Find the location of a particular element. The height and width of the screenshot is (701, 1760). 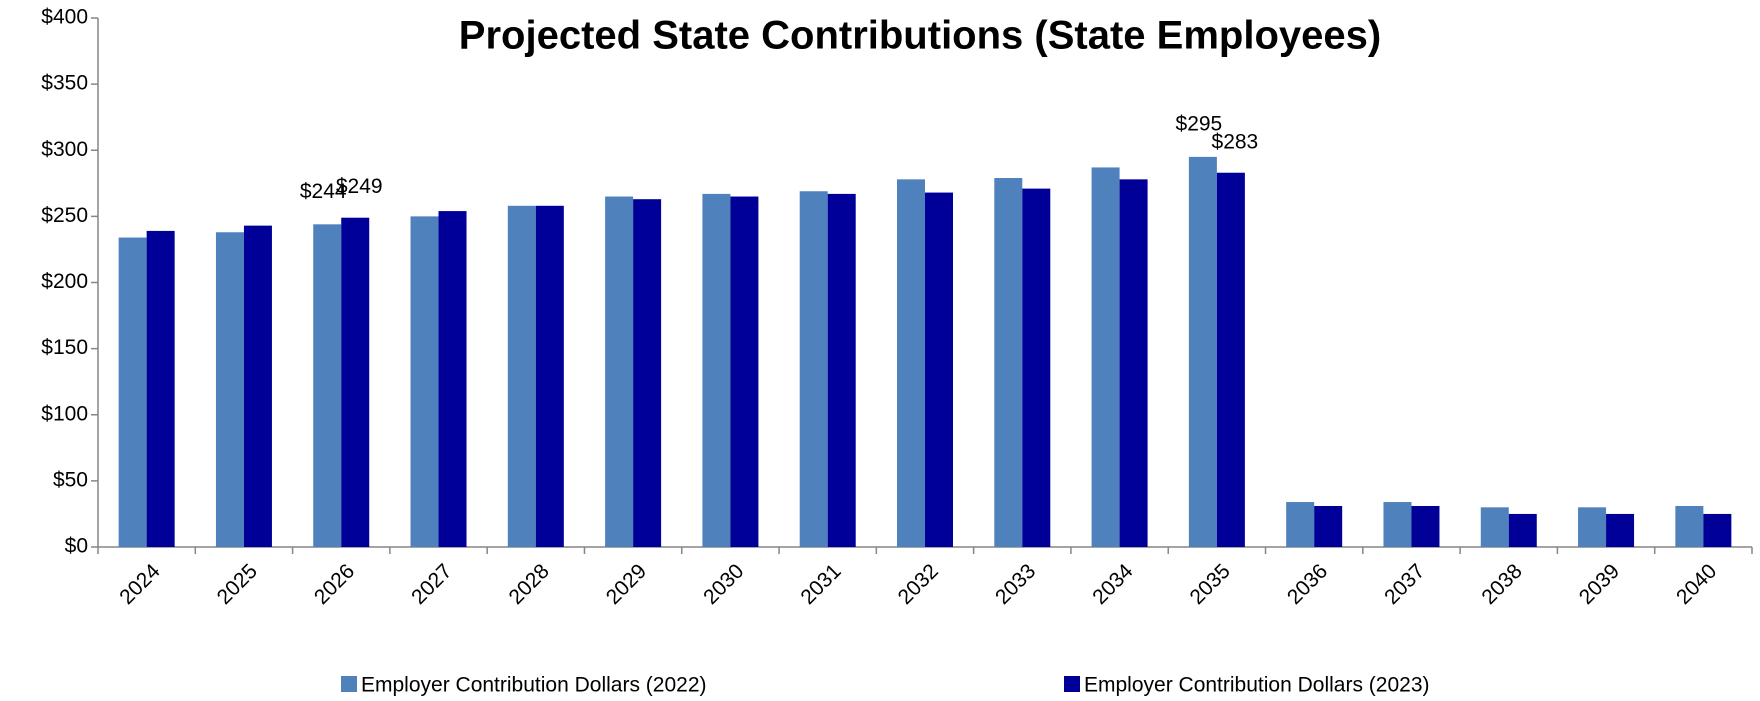

x-tick-label: 2026 is located at coordinates (334, 584).